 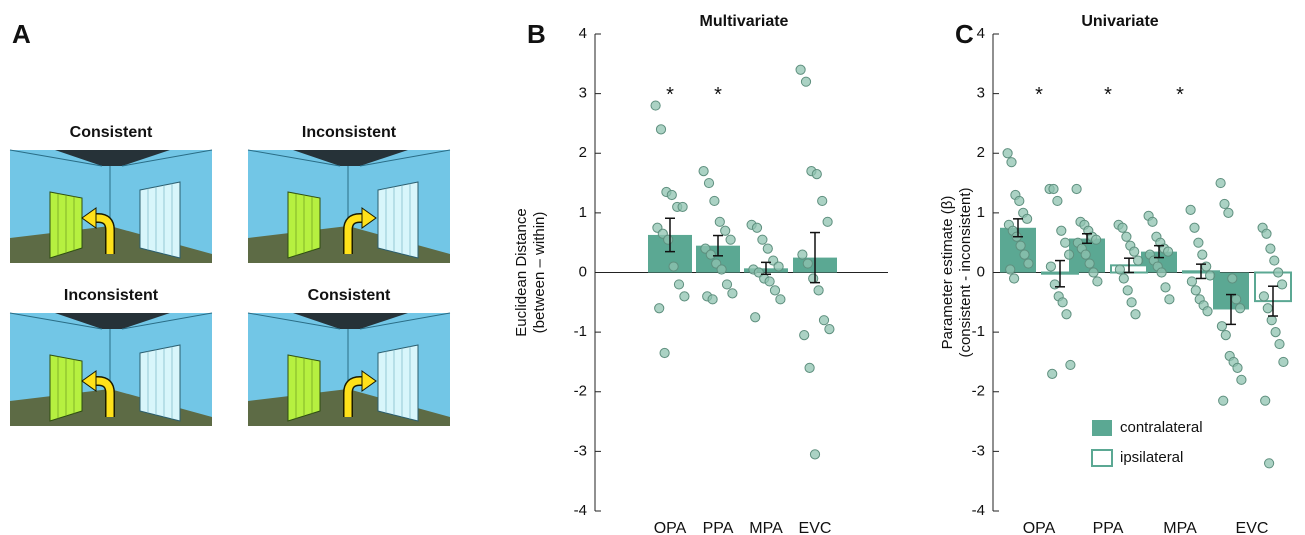 I want to click on scene-title: Consistent, so click(x=111, y=132).